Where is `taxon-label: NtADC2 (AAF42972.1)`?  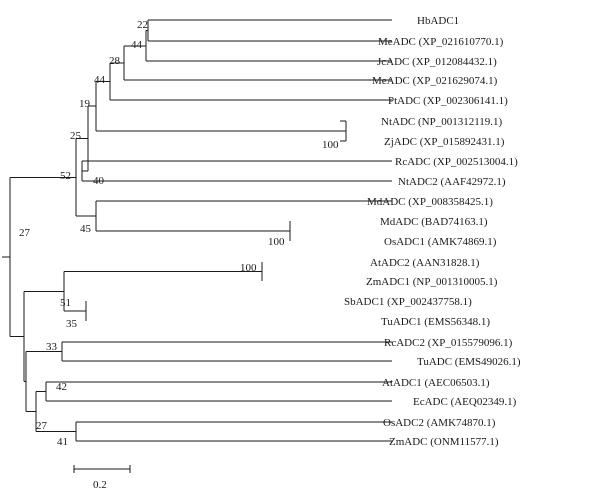
taxon-label: NtADC2 (AAF42972.1) is located at coordinates (452, 182).